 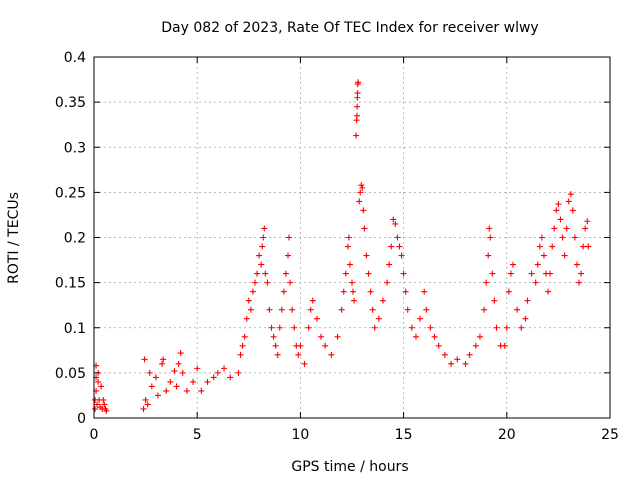 What do you see at coordinates (70, 103) in the screenshot?
I see `y-tick-label: 0.35` at bounding box center [70, 103].